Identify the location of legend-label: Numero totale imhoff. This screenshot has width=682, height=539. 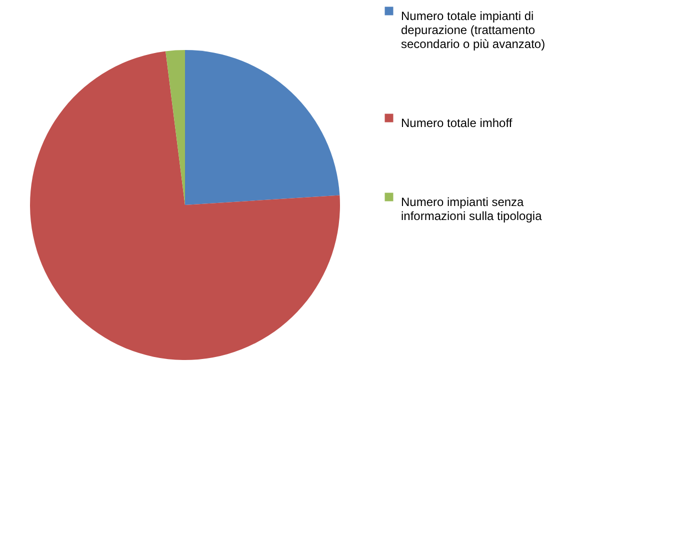
(457, 123).